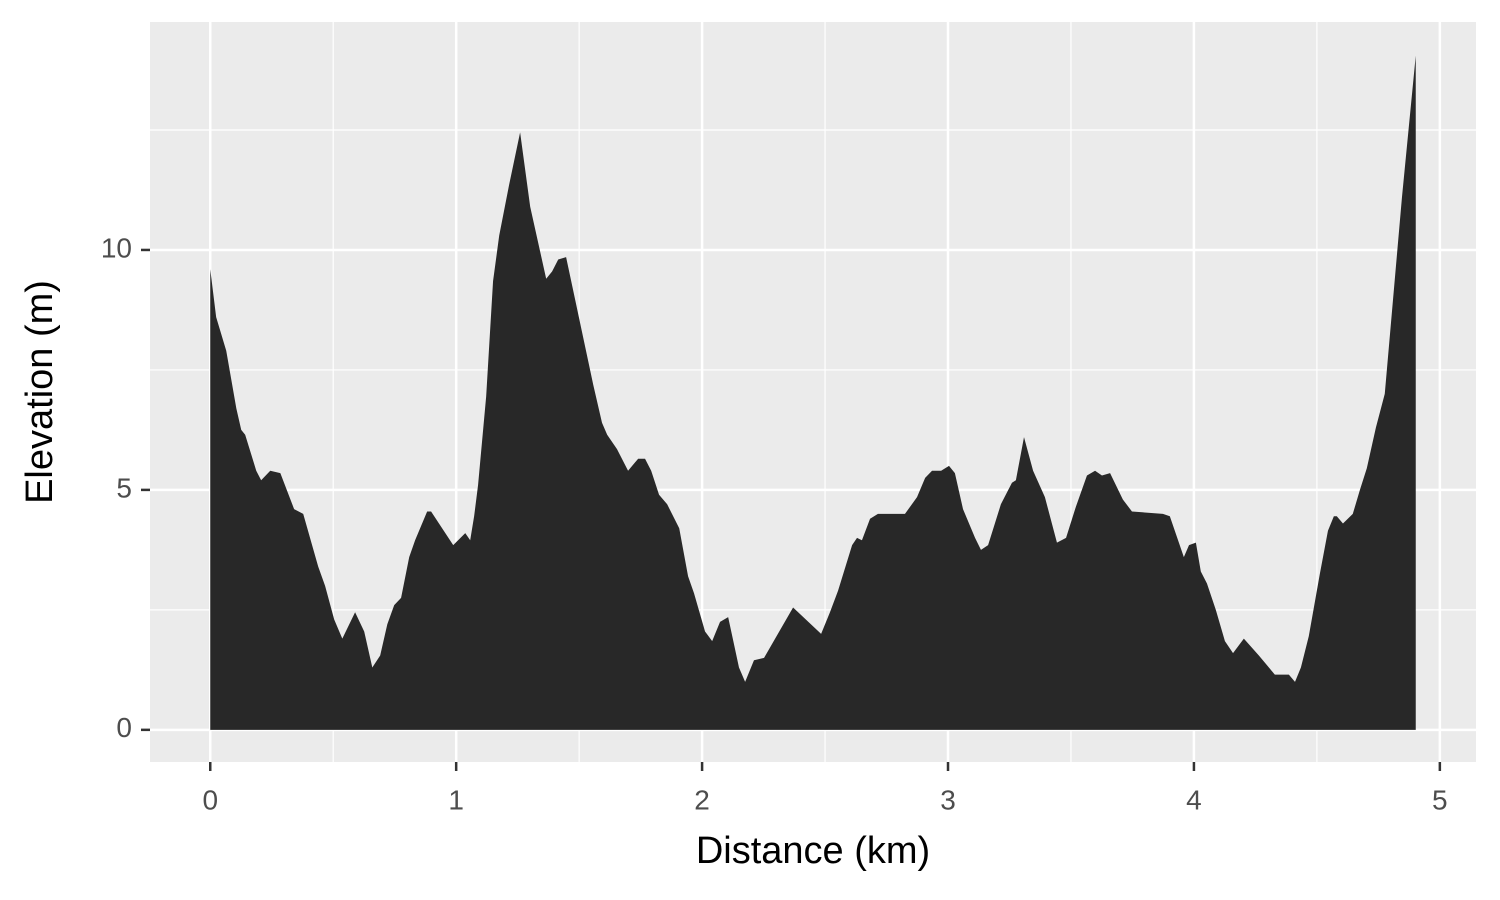  I want to click on x-tick-label: 5, so click(1440, 799).